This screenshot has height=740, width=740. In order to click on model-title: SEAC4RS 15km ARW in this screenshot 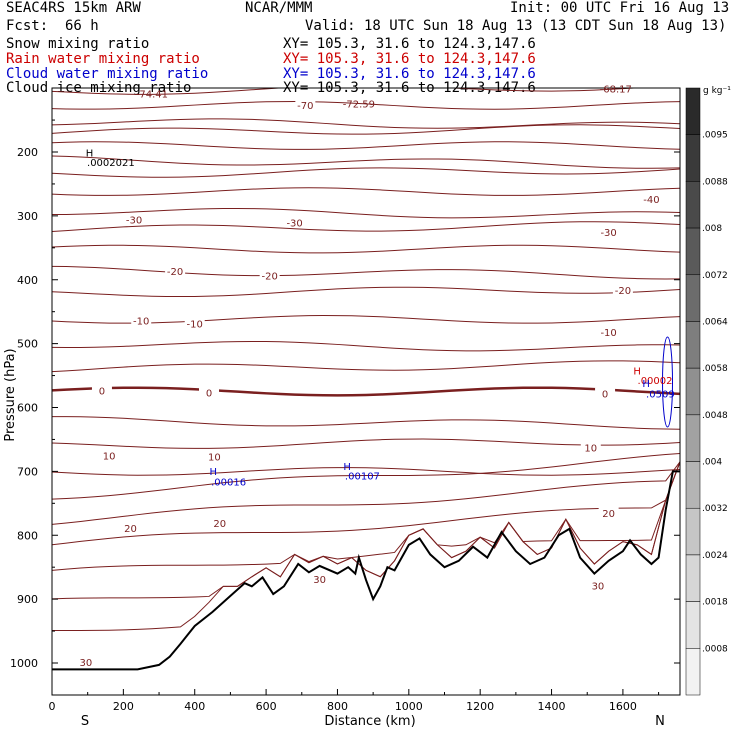, I will do `click(73, 8)`.